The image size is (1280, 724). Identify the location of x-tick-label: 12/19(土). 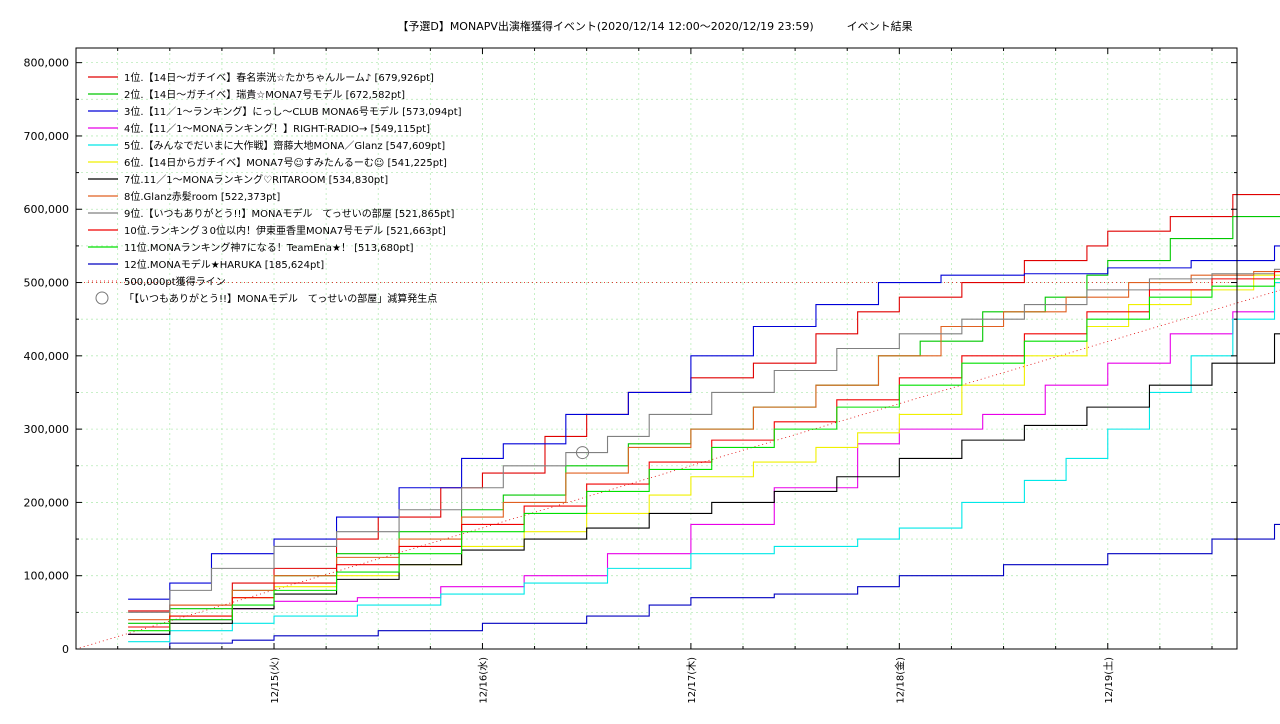
(1108, 680).